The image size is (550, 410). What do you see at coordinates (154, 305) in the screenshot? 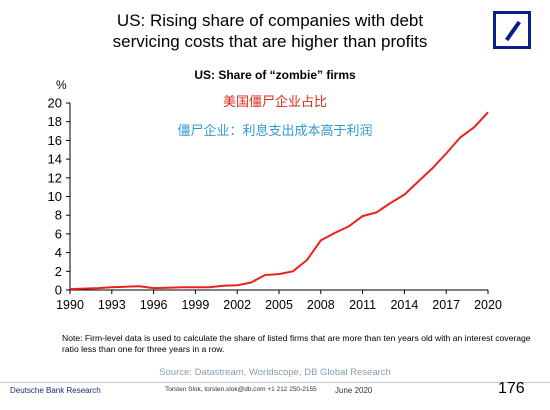
I see `x-tick-label: 1996` at bounding box center [154, 305].